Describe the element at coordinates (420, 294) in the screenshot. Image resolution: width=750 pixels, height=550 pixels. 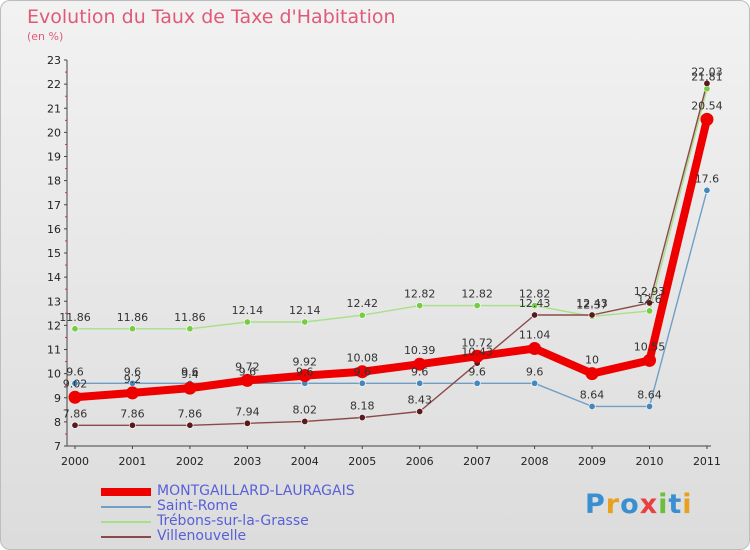
I see `data-label-s2-2006: 12.82` at that location.